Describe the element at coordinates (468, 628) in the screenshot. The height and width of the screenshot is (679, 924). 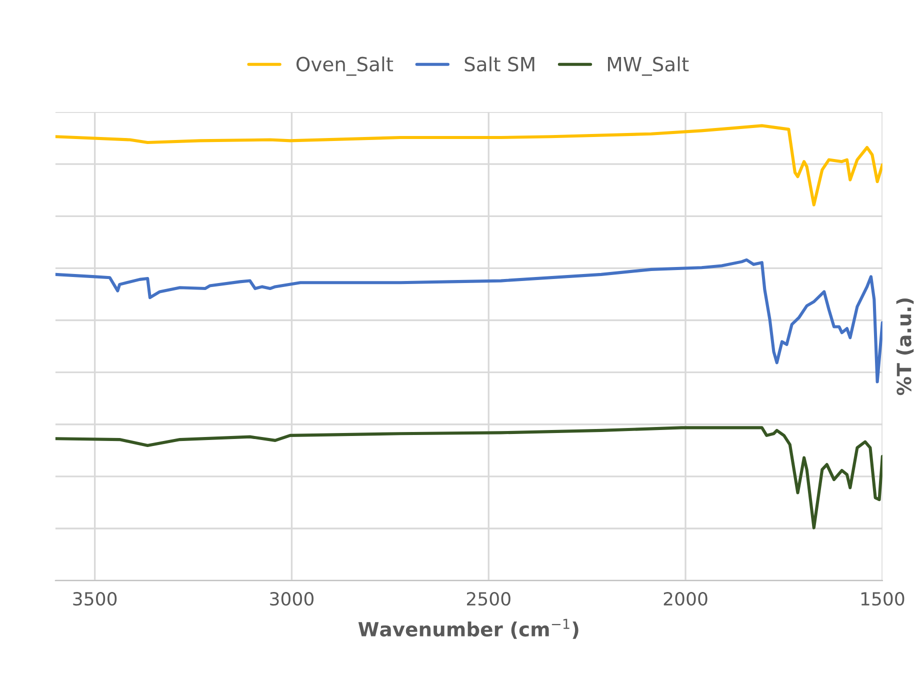
I see `x-axis-title: Wavenumber (cm$^{−1}$)` at that location.